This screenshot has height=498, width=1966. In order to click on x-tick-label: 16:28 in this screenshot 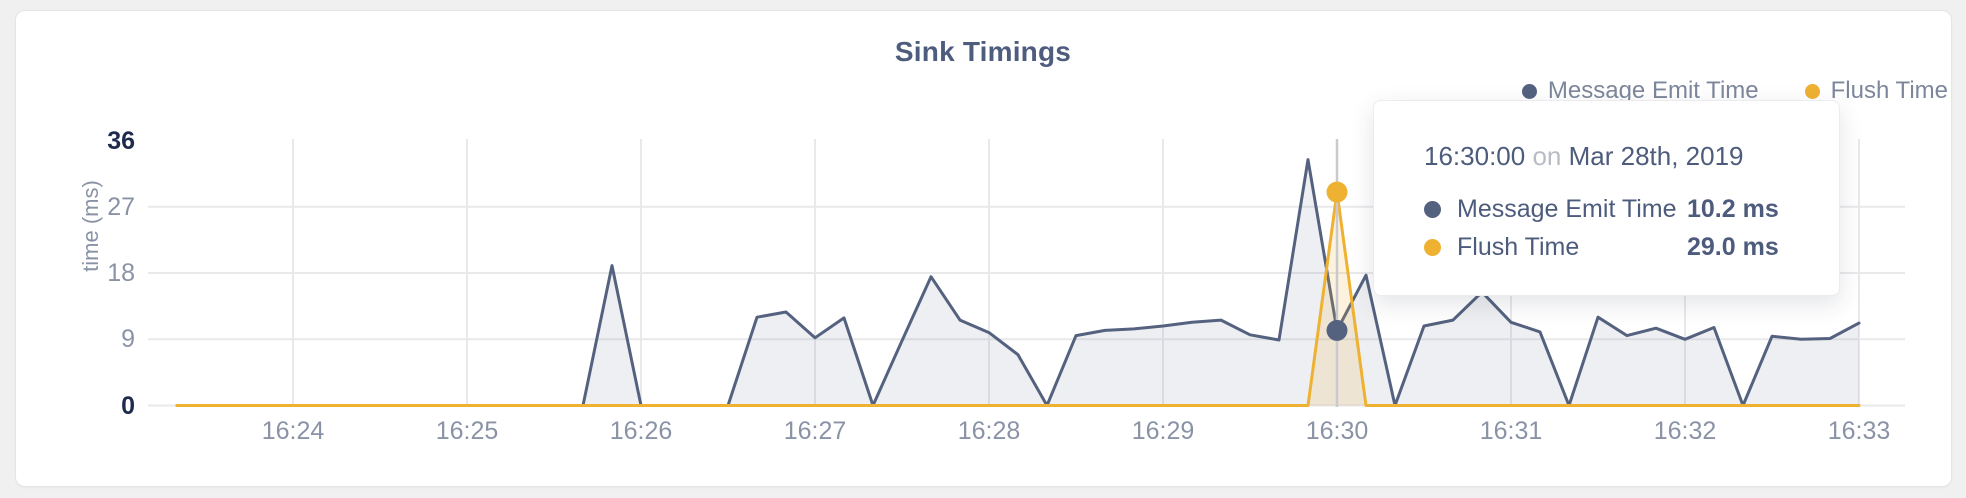, I will do `click(989, 431)`.